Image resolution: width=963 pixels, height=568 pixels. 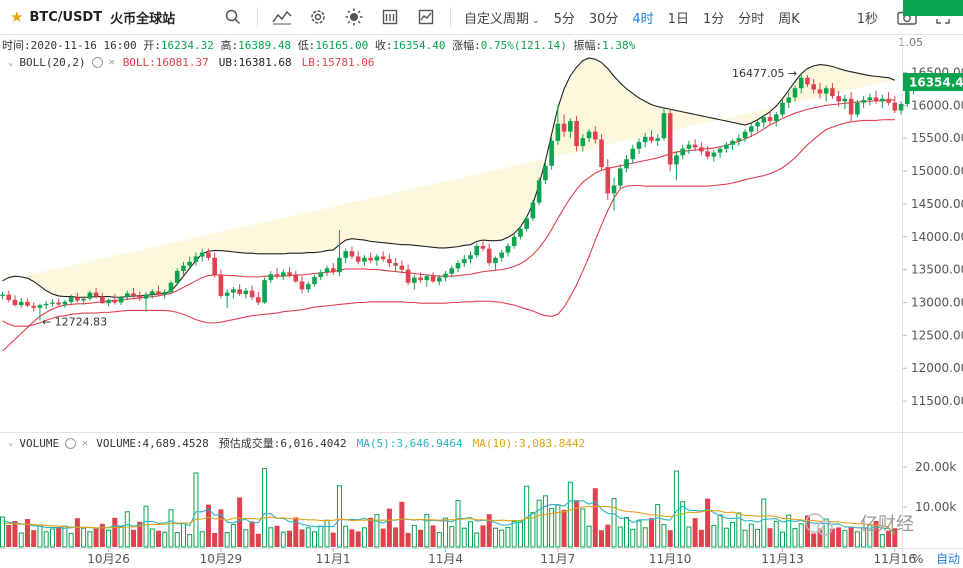 What do you see at coordinates (71, 443) in the screenshot?
I see `volume-settings-icon` at bounding box center [71, 443].